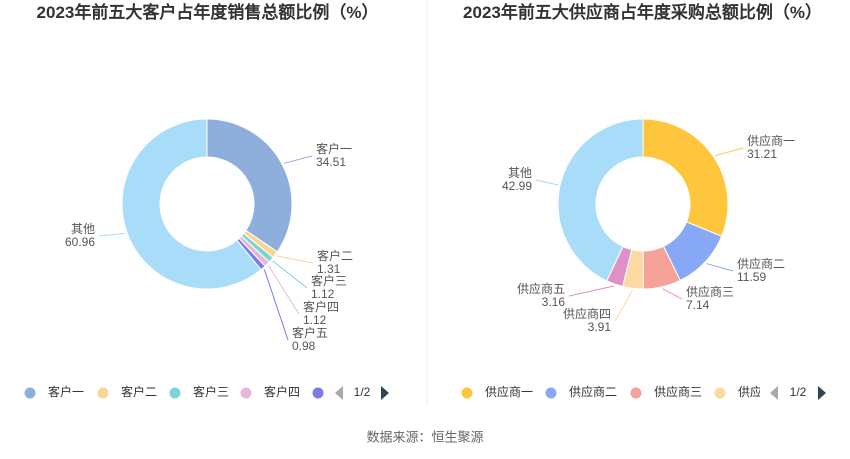 This screenshot has width=850, height=459. I want to click on data-label-name: 供应商一, so click(771, 140).